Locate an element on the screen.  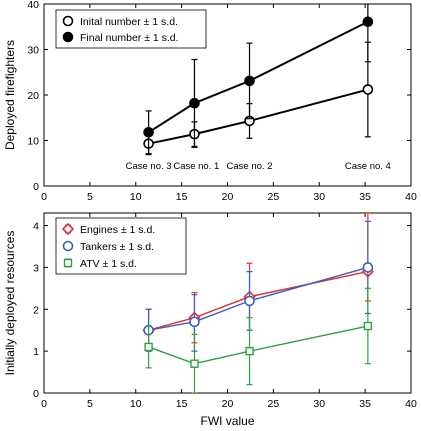
y-tick-label: 3 is located at coordinates (36, 268).